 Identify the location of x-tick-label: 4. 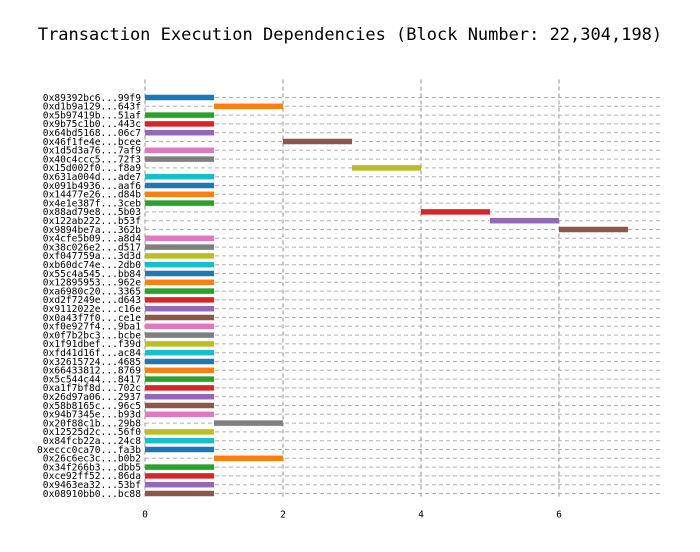
(421, 515).